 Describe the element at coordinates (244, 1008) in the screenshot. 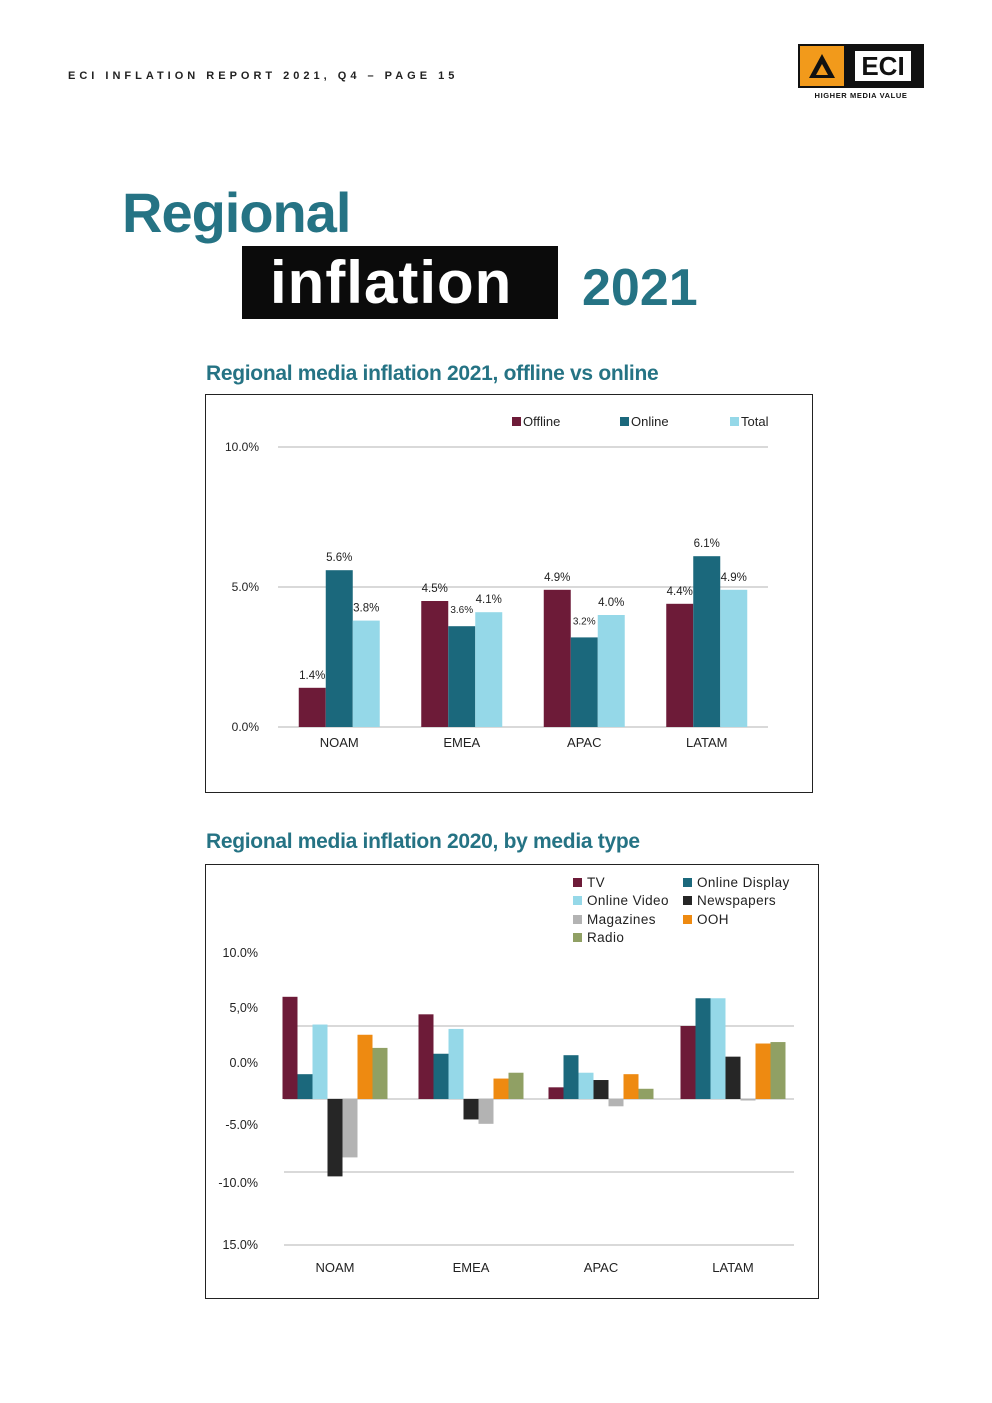

I see `y-tick-label: 5,0%` at that location.